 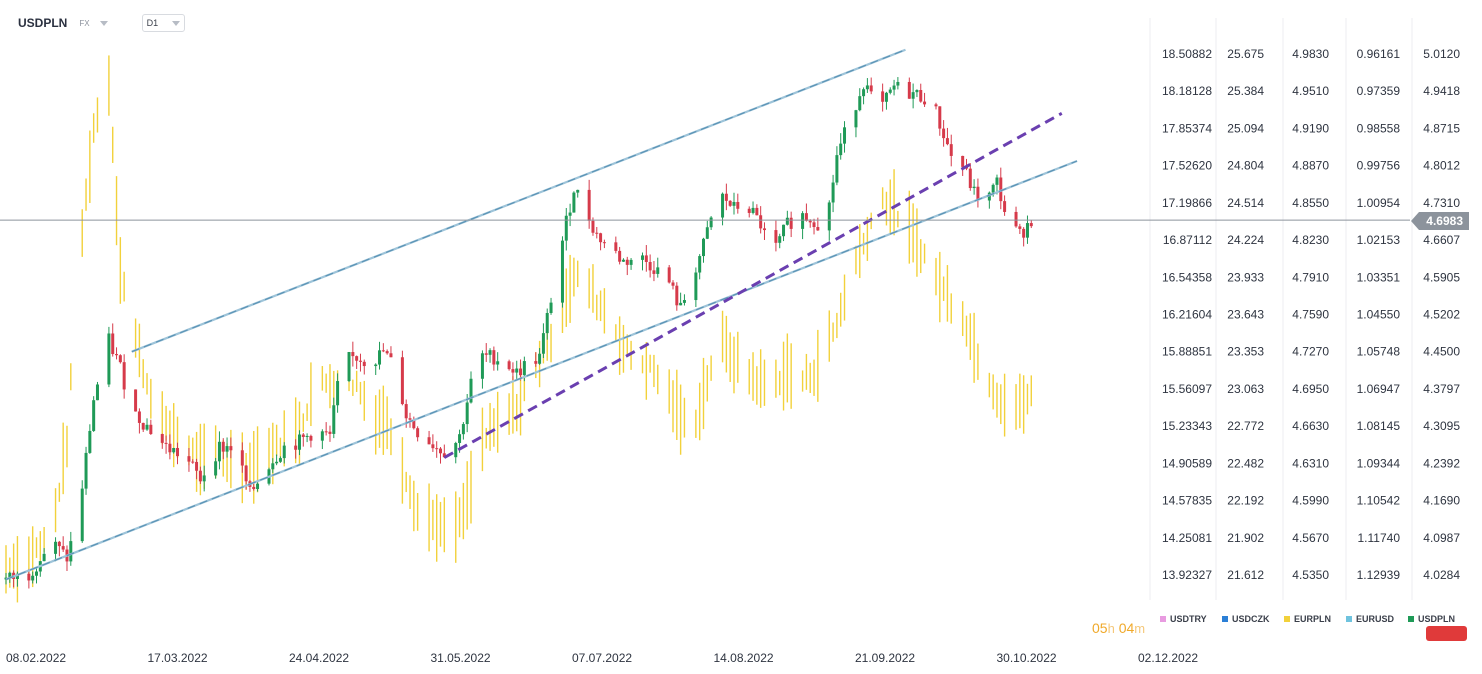 What do you see at coordinates (1315, 619) in the screenshot?
I see `legend-item-eurpln: EURPLN` at bounding box center [1315, 619].